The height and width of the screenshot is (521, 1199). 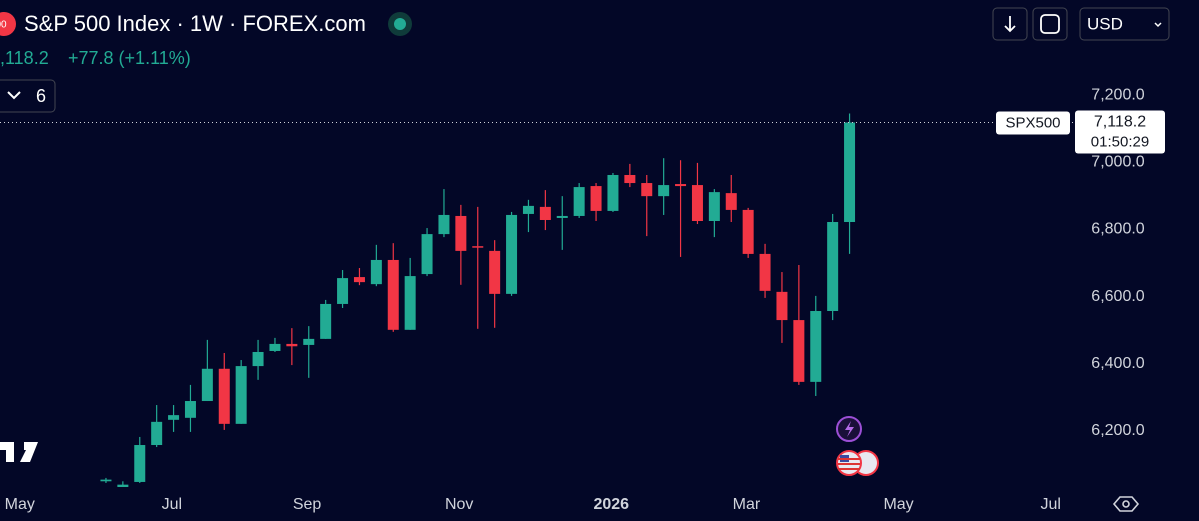 I want to click on fullscreen-button, so click(x=1050, y=24).